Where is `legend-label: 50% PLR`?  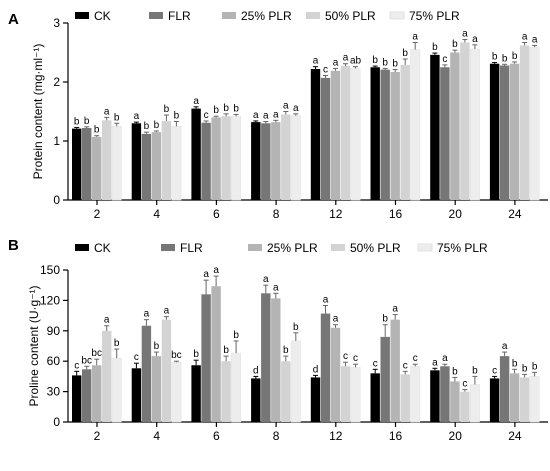
legend-label: 50% PLR is located at coordinates (375, 248).